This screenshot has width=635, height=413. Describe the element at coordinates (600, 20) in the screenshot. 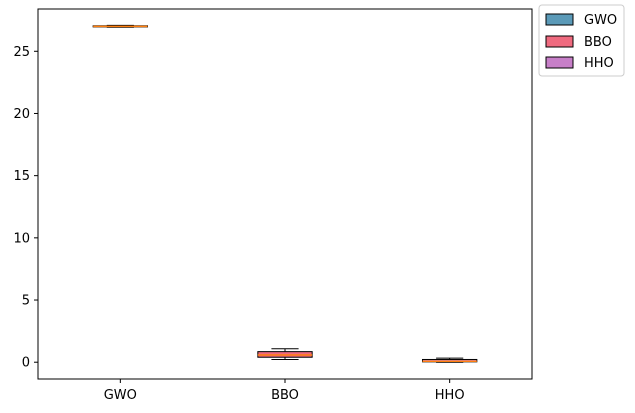

I see `legend-label-gwo: GWO` at that location.